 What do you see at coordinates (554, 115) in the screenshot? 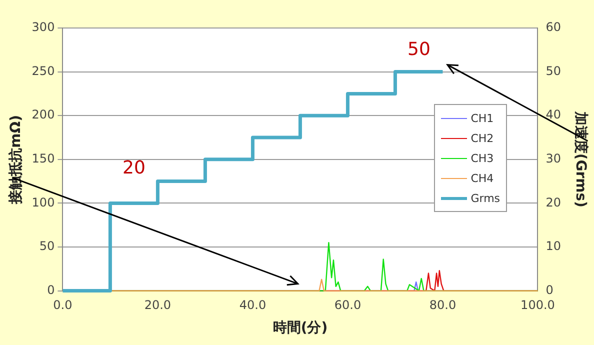
I see `y2-tick-label: 40` at bounding box center [554, 115].